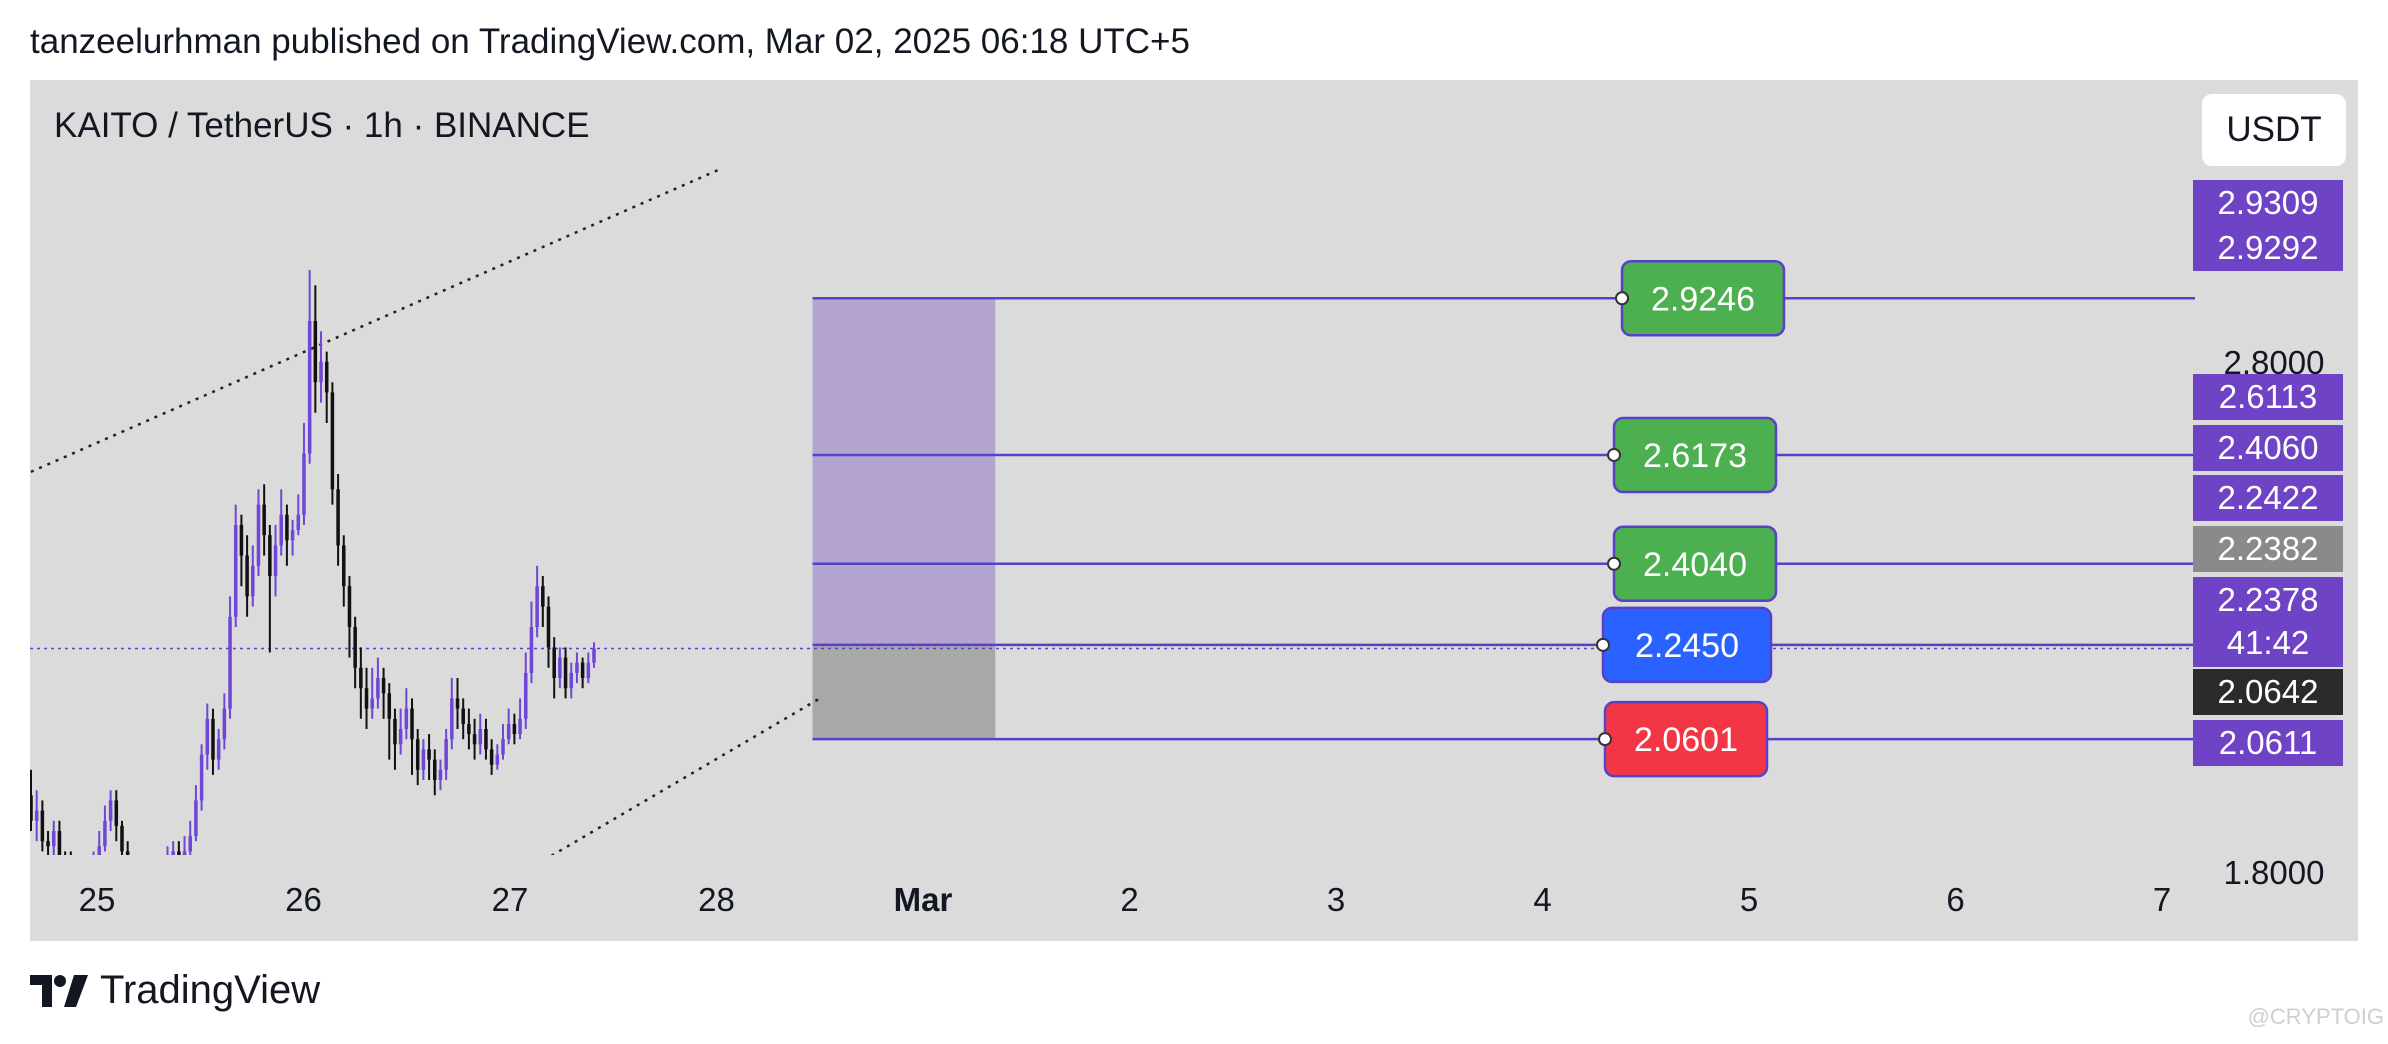  What do you see at coordinates (1955, 899) in the screenshot?
I see `x-tick-label: 6` at bounding box center [1955, 899].